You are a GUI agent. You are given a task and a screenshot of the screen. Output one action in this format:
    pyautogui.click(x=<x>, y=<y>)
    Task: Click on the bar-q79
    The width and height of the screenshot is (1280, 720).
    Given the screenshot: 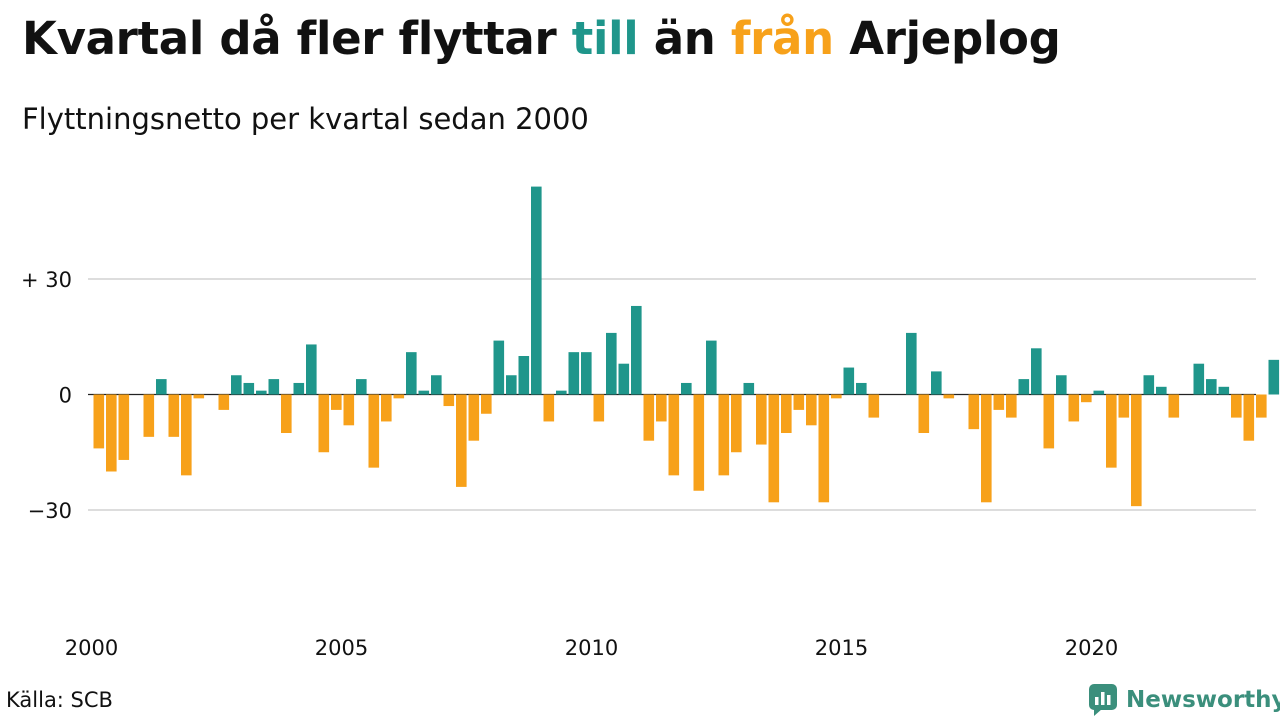 What is the action you would take?
    pyautogui.click(x=1086, y=398)
    